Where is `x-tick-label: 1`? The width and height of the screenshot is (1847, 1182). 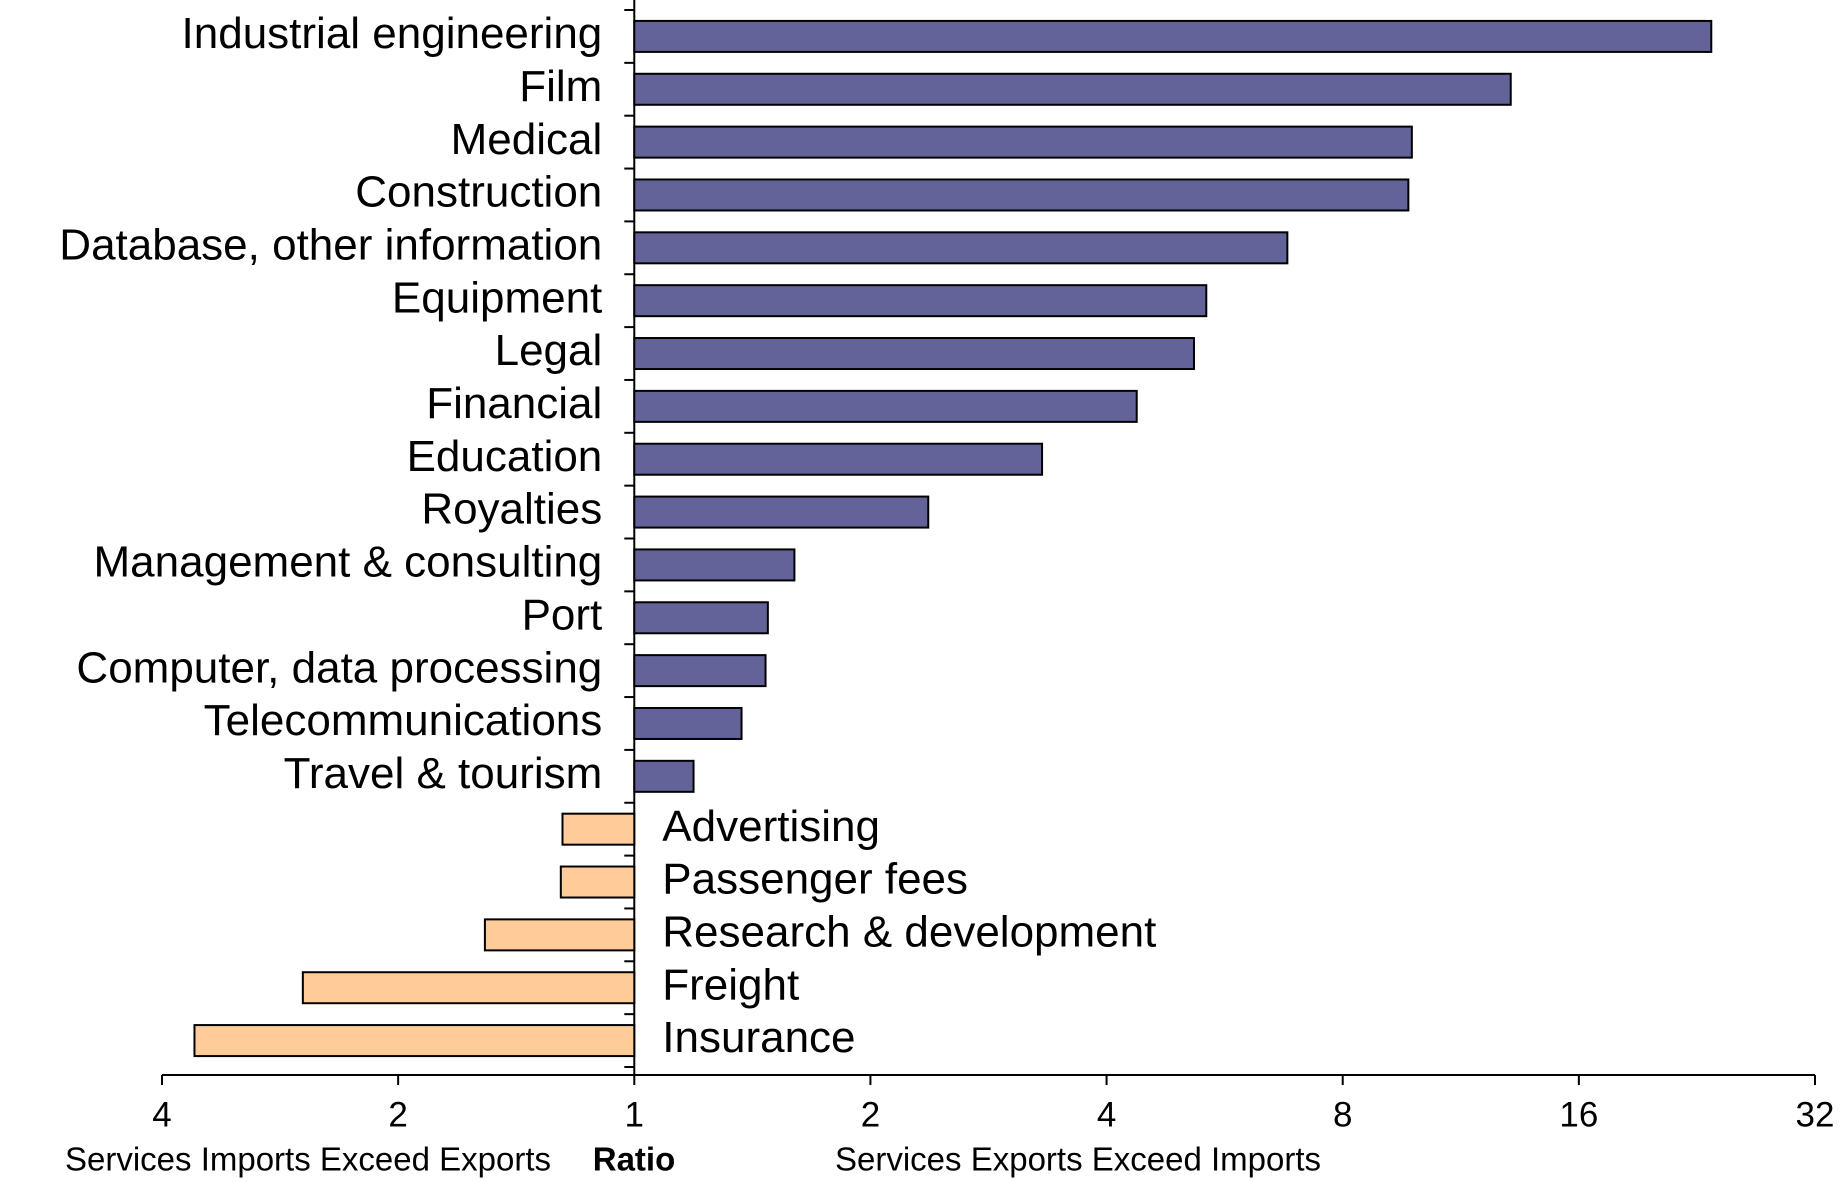
x-tick-label: 1 is located at coordinates (634, 1114).